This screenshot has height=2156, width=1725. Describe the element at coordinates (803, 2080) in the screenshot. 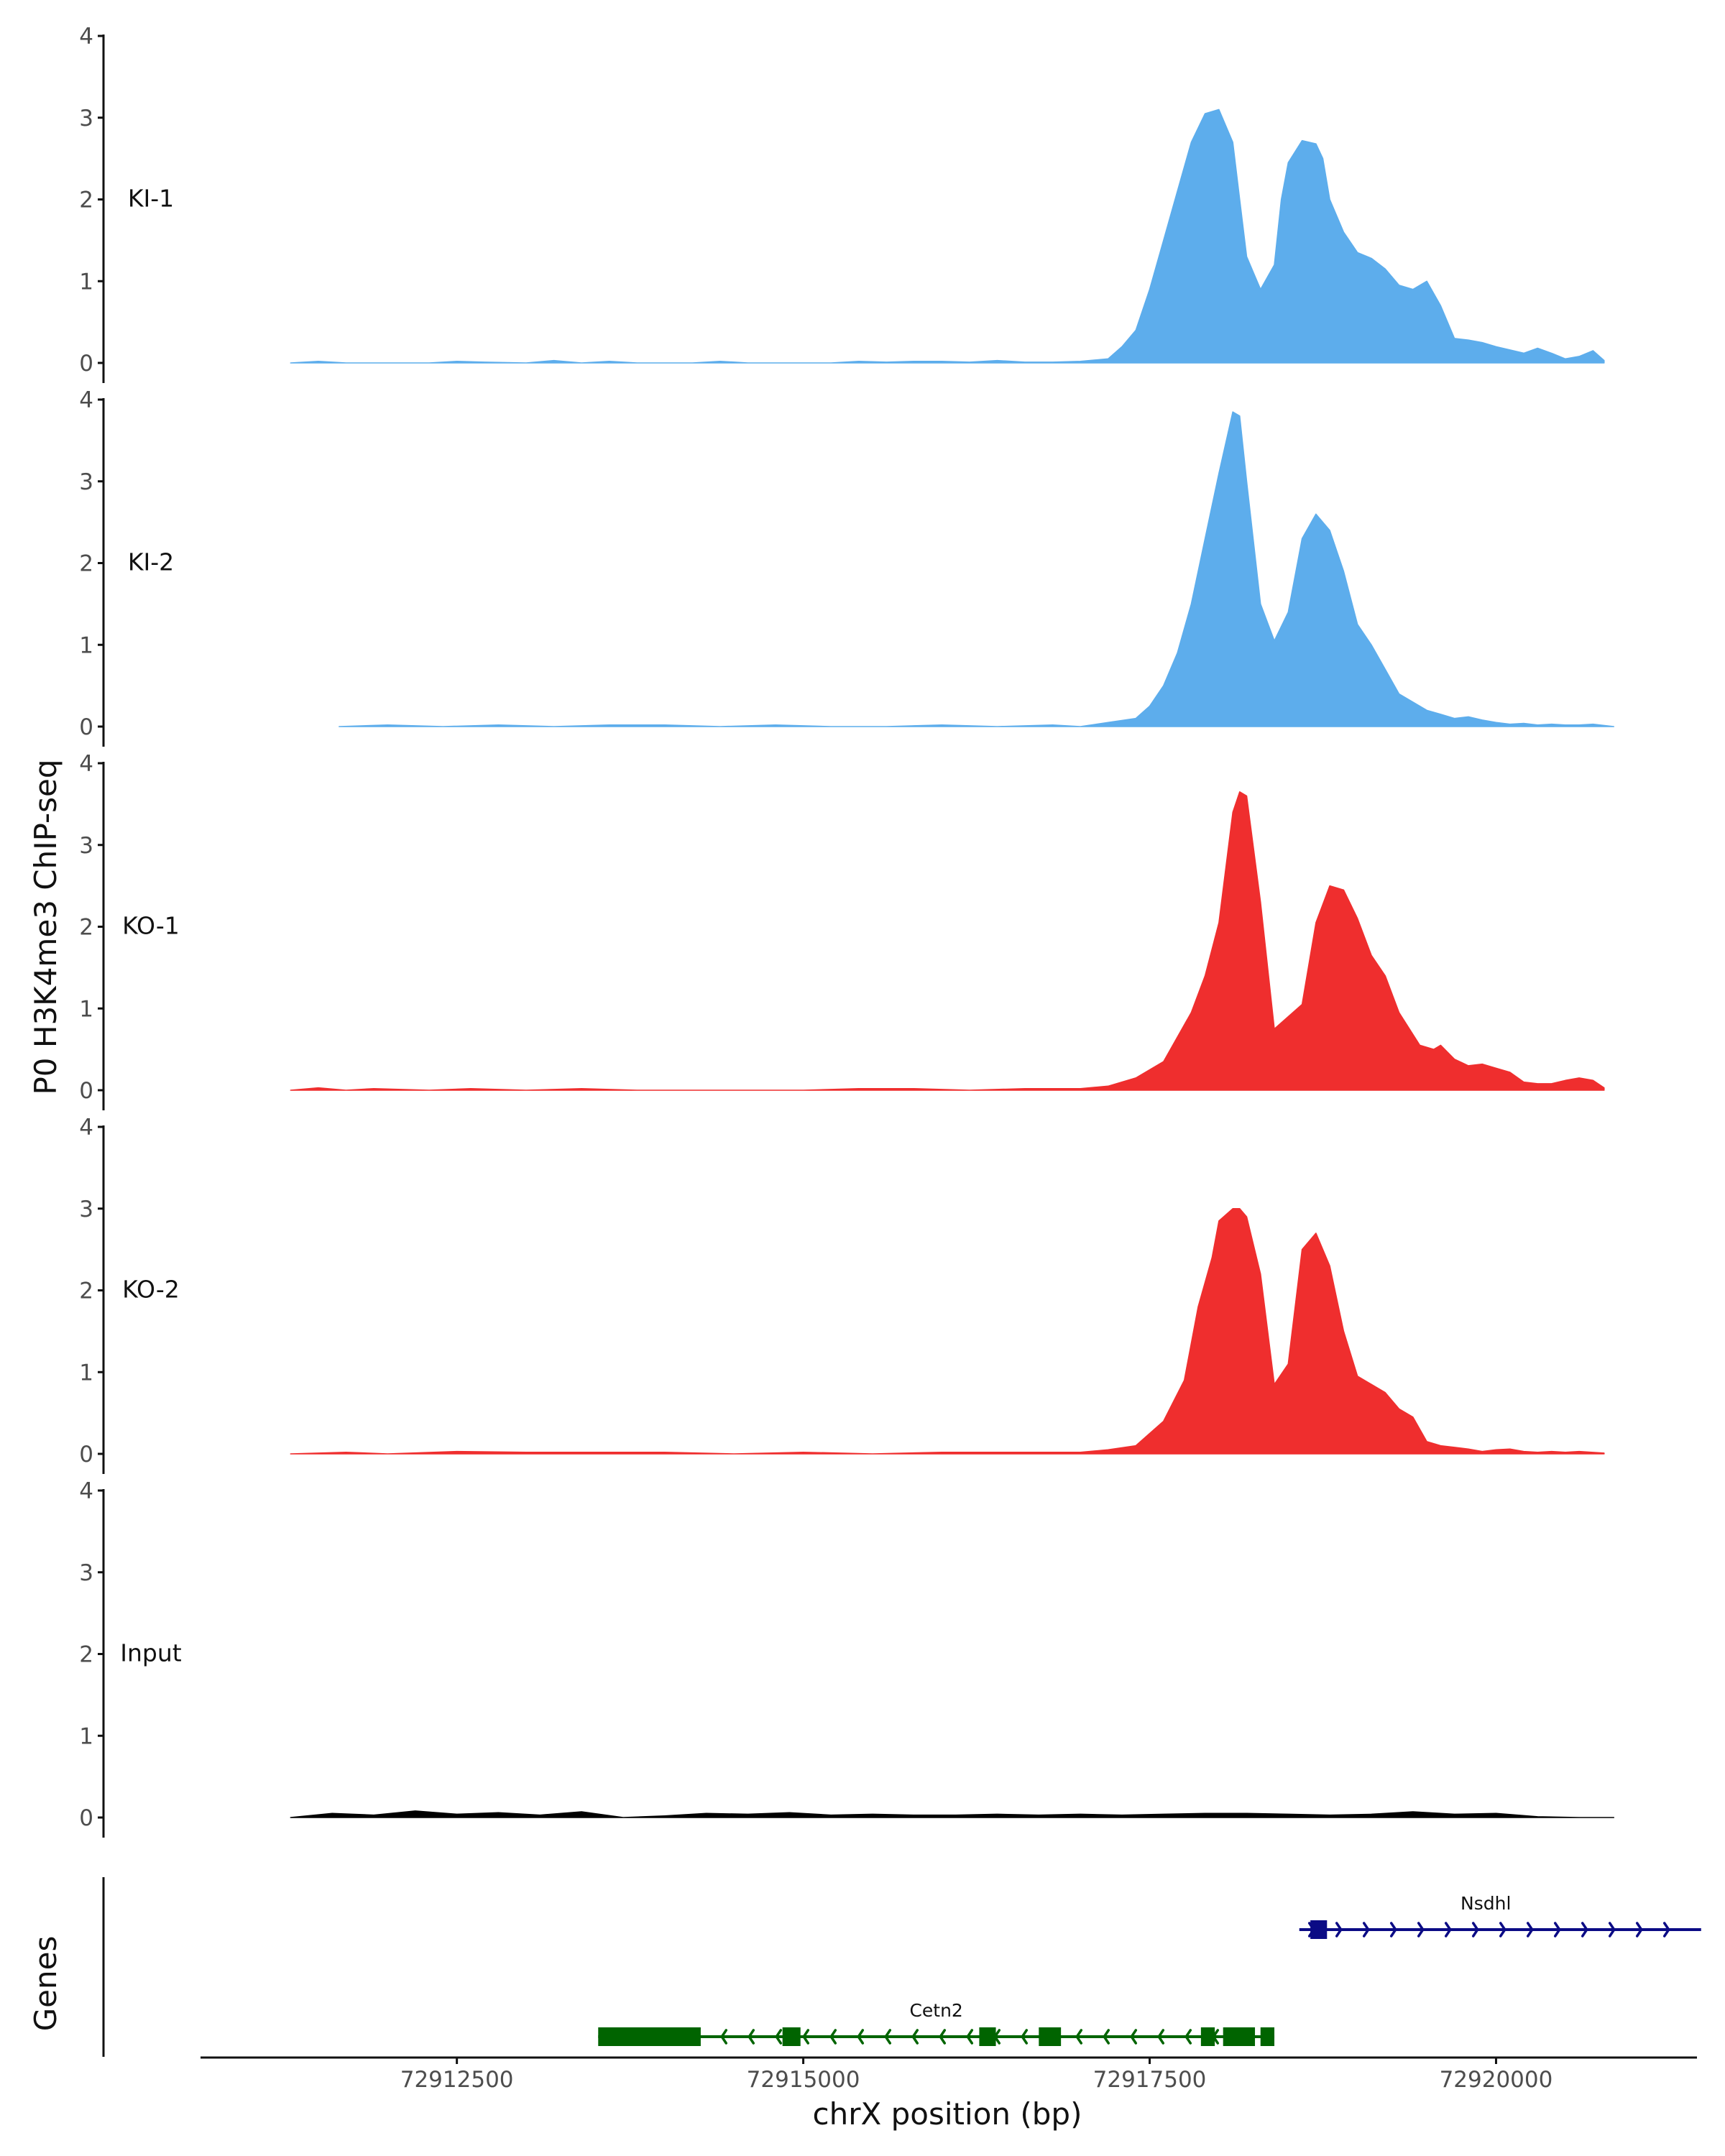

I see `x-tick-label: 72915000` at that location.